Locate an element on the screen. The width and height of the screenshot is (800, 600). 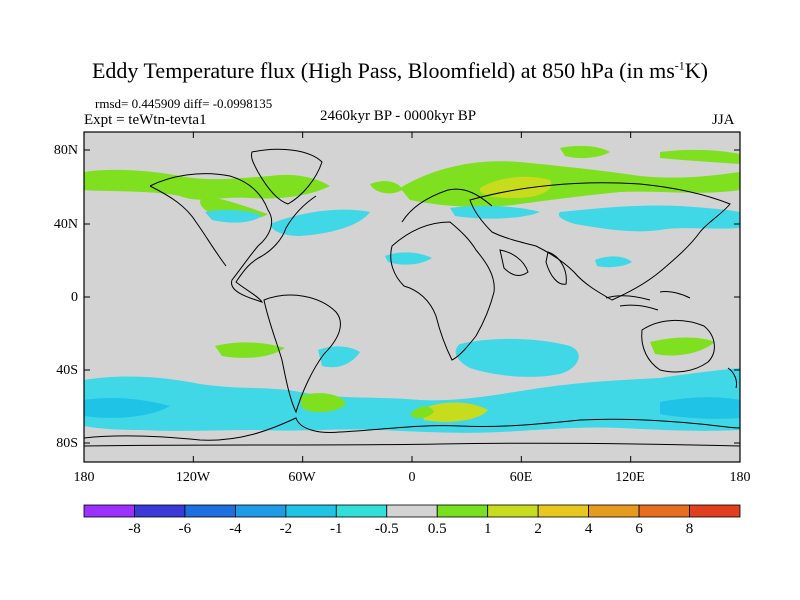
colorbar-label: 0.5 is located at coordinates (437, 529).